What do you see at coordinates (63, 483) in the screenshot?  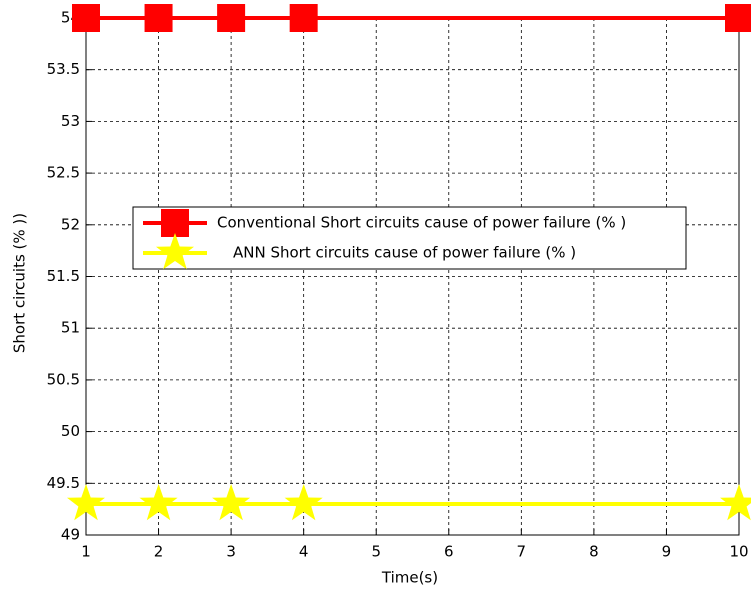 I see `y-tick-label: 49.5` at bounding box center [63, 483].